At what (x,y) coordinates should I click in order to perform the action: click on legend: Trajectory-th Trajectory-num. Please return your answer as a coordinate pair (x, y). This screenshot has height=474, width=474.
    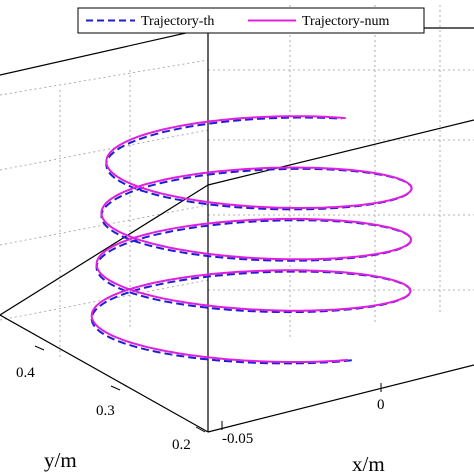
    Looking at the image, I should click on (251, 20).